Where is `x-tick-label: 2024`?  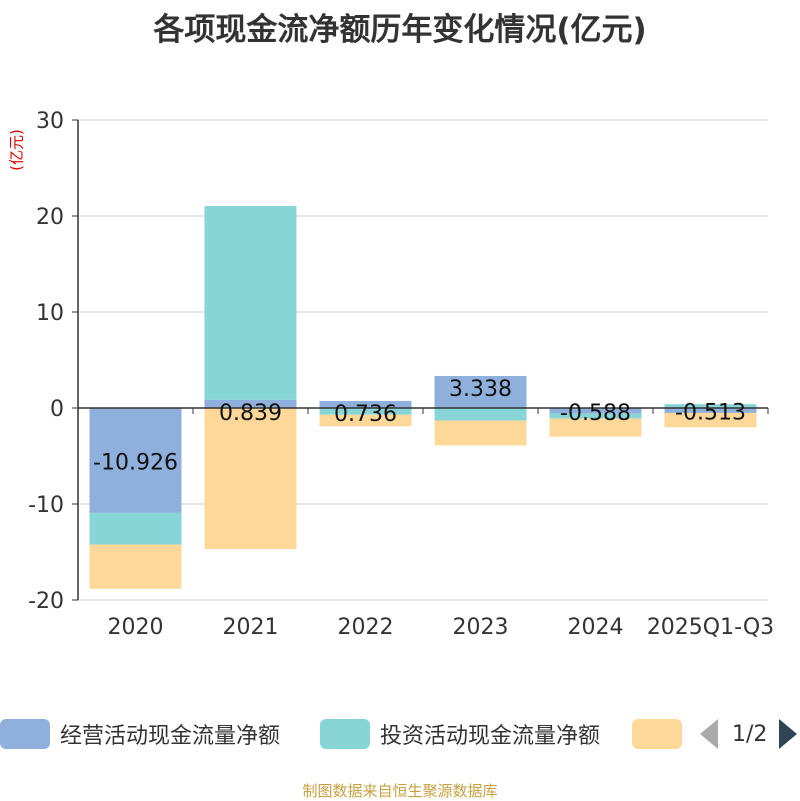 x-tick-label: 2024 is located at coordinates (596, 627).